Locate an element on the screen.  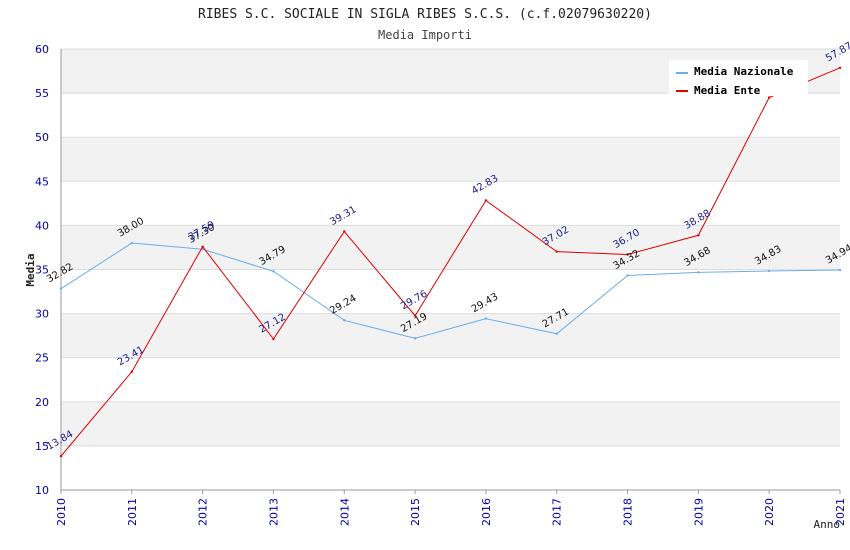
legend-label-nazionale: Media Nazionale is located at coordinates (744, 71).